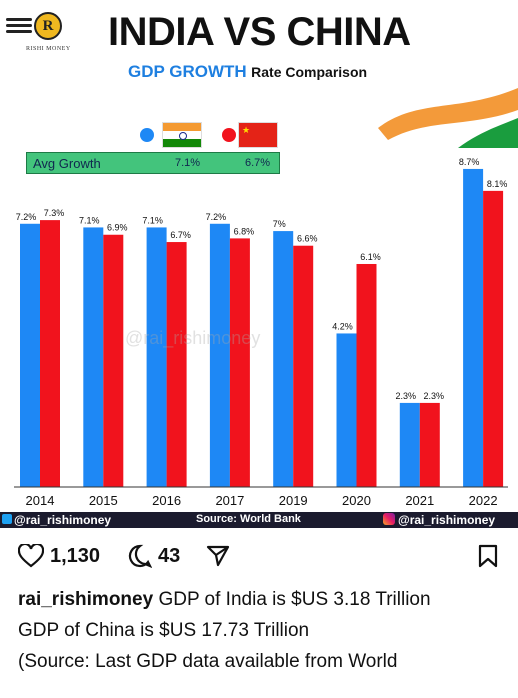 Image resolution: width=518 pixels, height=698 pixels. Describe the element at coordinates (75, 555) in the screenshot. I see `likes-count: 1,130` at that location.